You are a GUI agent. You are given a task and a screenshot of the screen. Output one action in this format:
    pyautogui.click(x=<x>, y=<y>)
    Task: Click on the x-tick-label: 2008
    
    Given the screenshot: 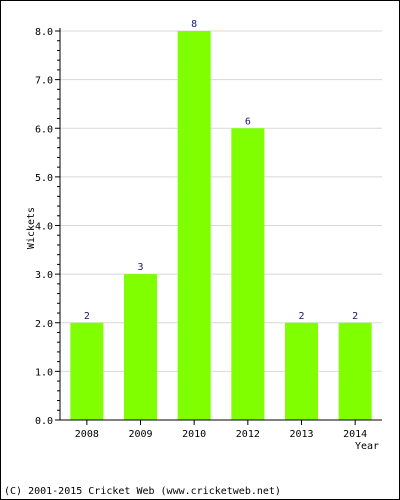 What is the action you would take?
    pyautogui.click(x=87, y=434)
    